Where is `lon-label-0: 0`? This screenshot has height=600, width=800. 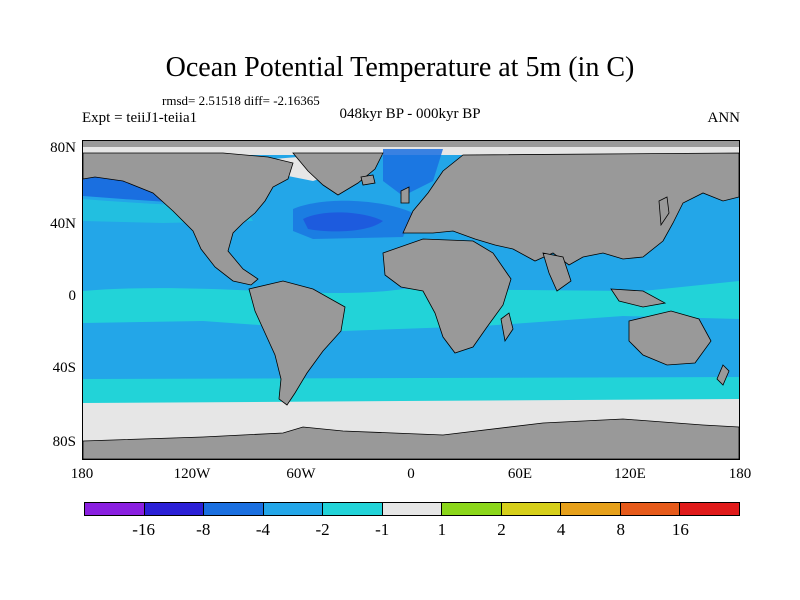
lon-label-0: 0 is located at coordinates (411, 474).